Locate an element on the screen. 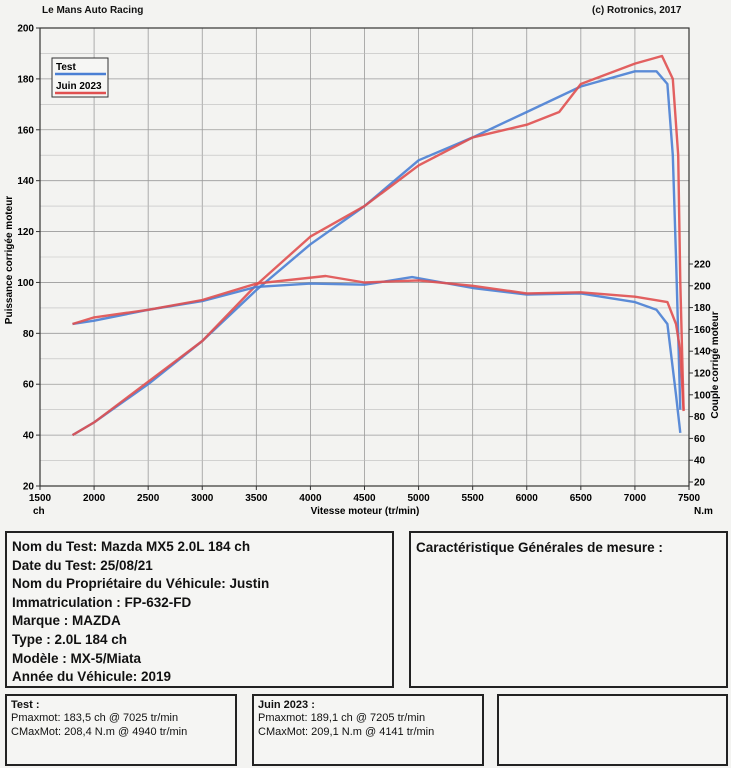 The width and height of the screenshot is (731, 768). x-unit-left: ch is located at coordinates (39, 511).